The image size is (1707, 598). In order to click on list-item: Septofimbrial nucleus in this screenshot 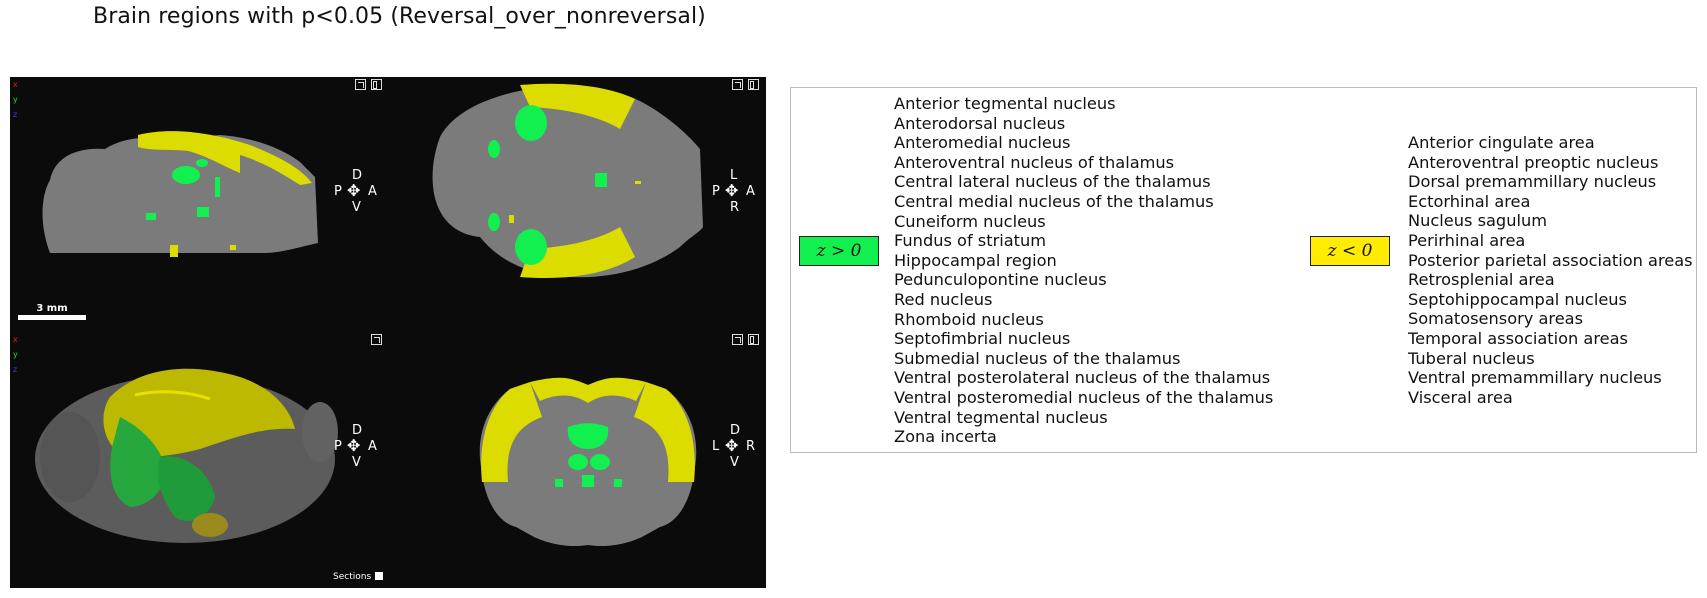, I will do `click(982, 339)`.